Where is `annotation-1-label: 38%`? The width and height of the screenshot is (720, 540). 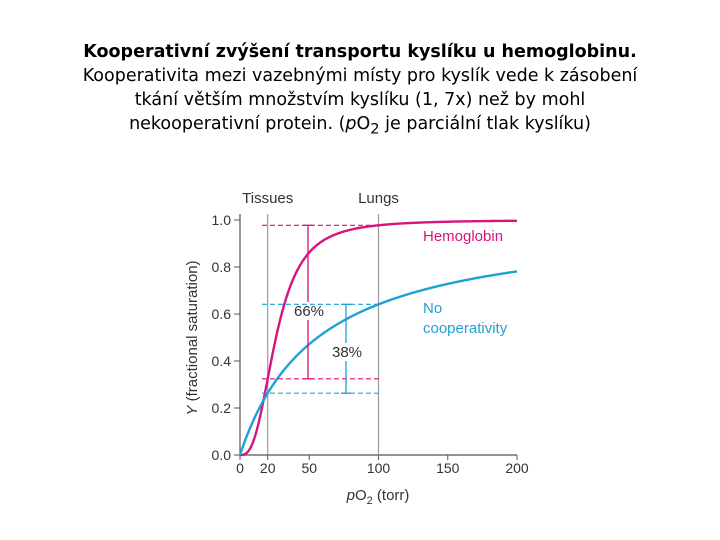 annotation-1-label: 38% is located at coordinates (347, 352).